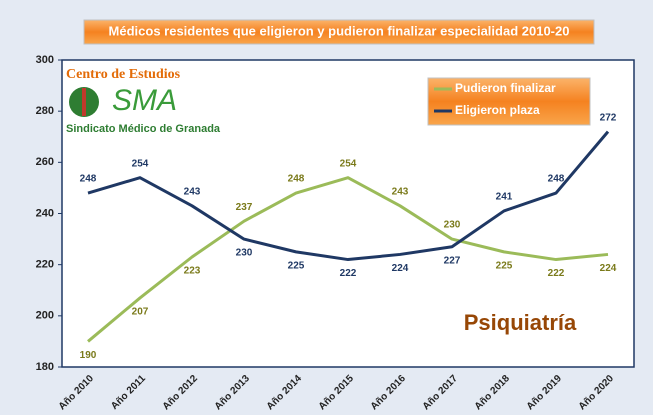  Describe the element at coordinates (143, 129) in the screenshot. I see `logo-caption: Sindicato Médico de Granada` at that location.